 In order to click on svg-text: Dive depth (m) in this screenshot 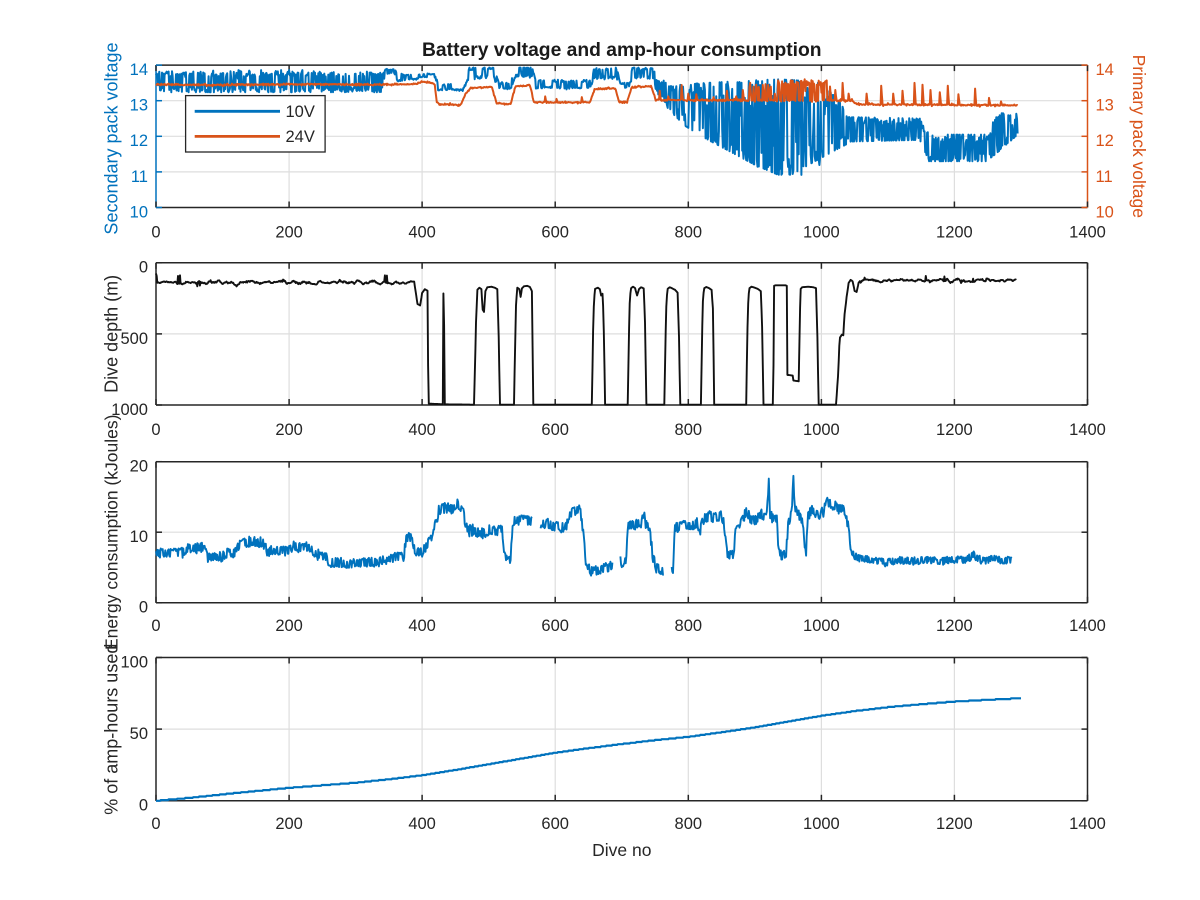, I will do `click(112, 334)`.